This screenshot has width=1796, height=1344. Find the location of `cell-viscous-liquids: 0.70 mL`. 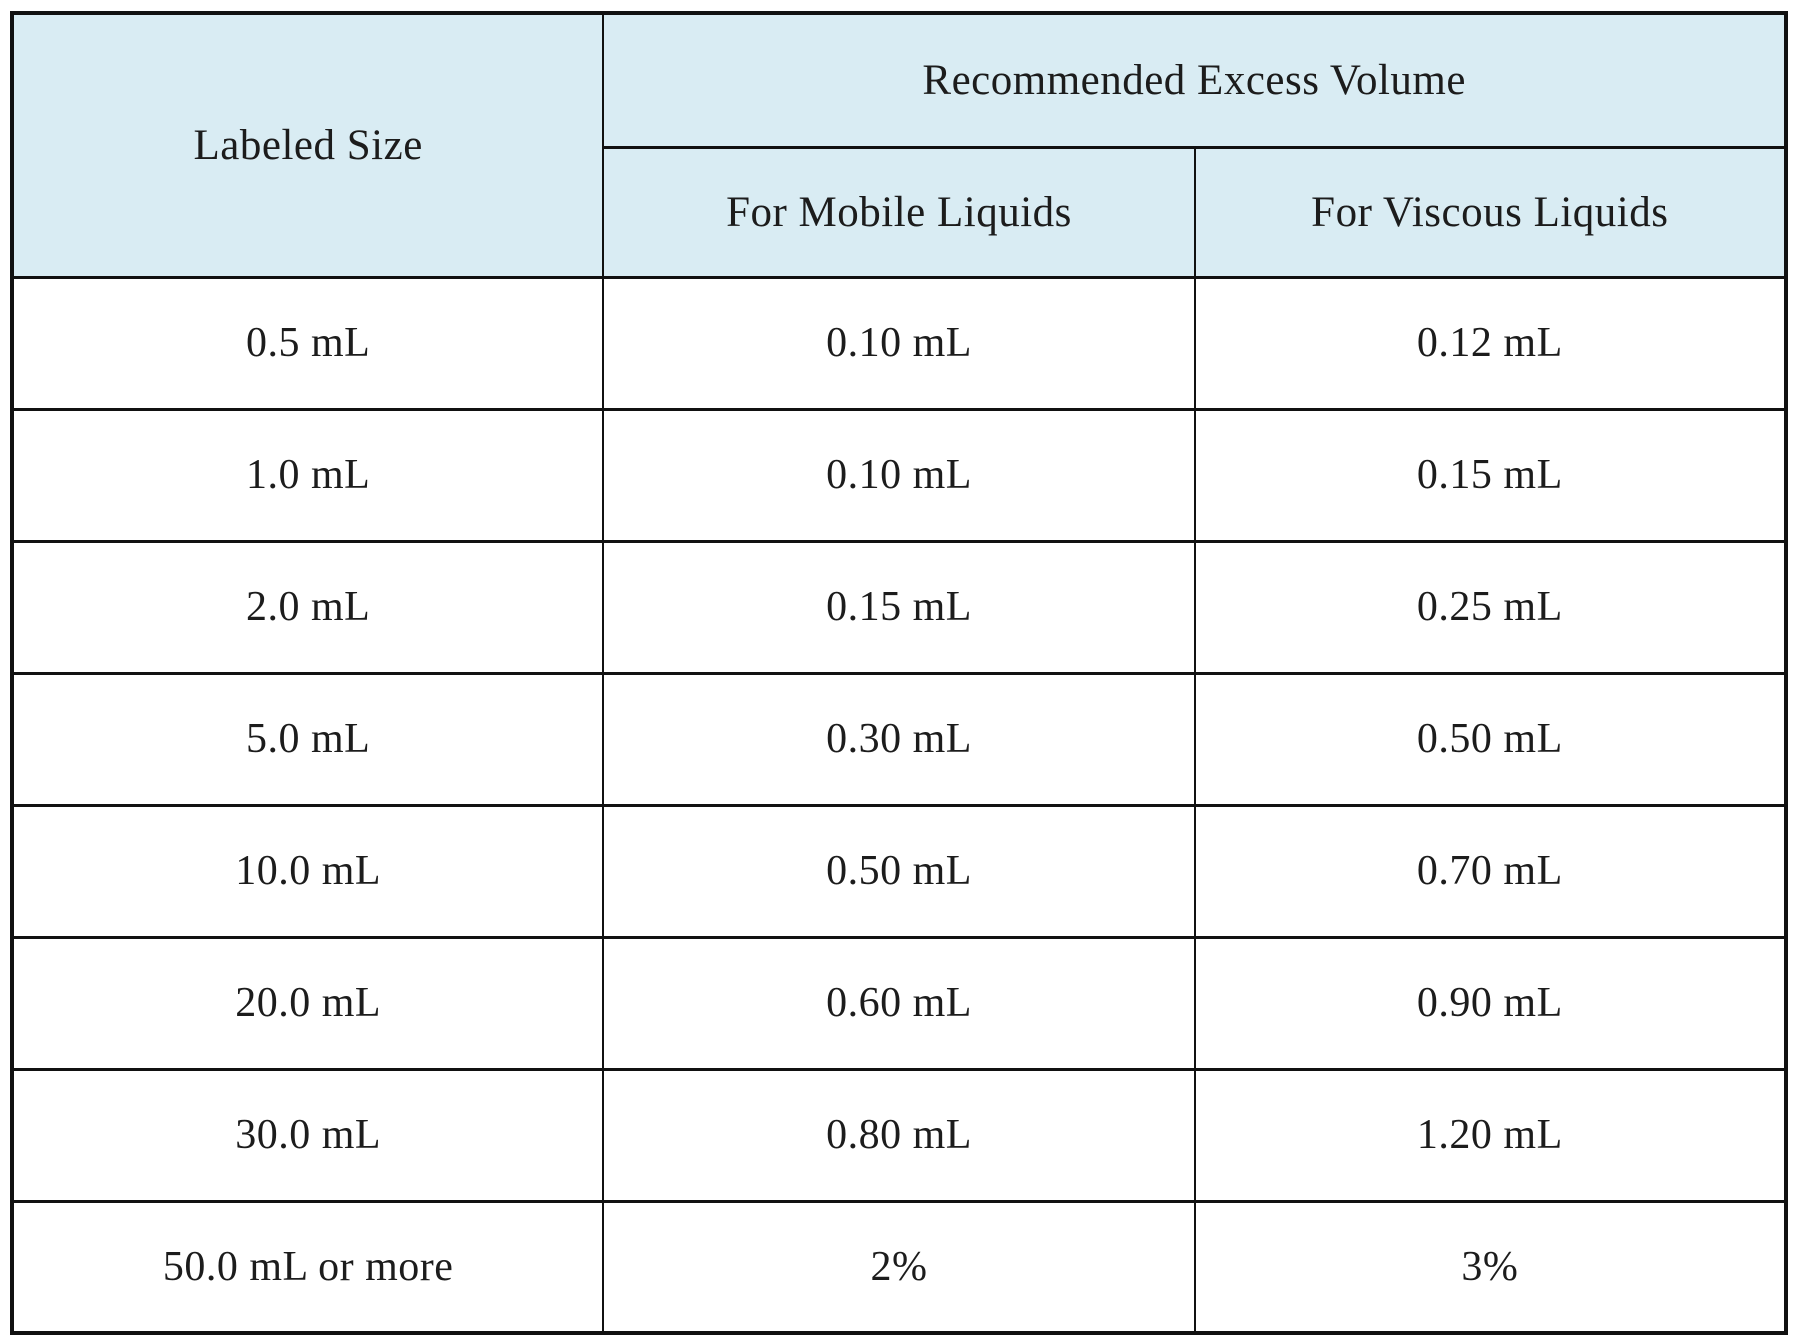

cell-viscous-liquids: 0.70 mL is located at coordinates (1490, 871).